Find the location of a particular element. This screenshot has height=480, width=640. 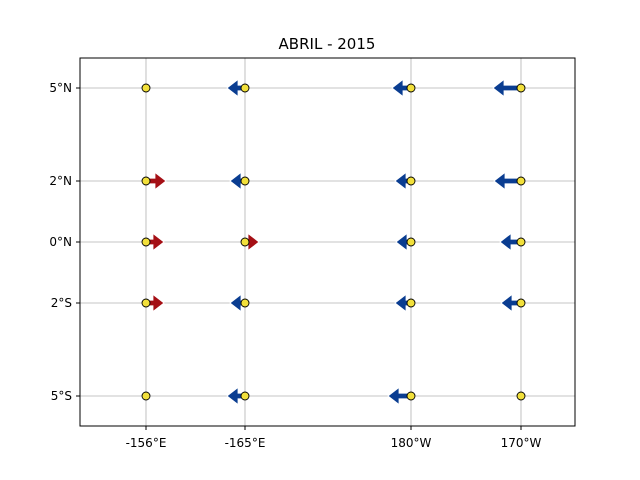

y-tick-label: 5°S is located at coordinates (61, 396).